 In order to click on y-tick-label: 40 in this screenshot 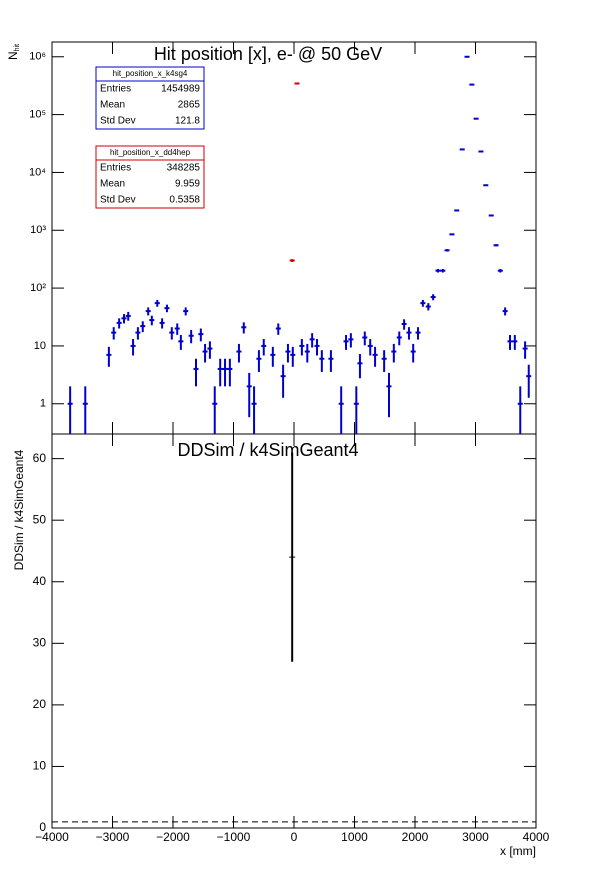, I will do `click(40, 581)`.